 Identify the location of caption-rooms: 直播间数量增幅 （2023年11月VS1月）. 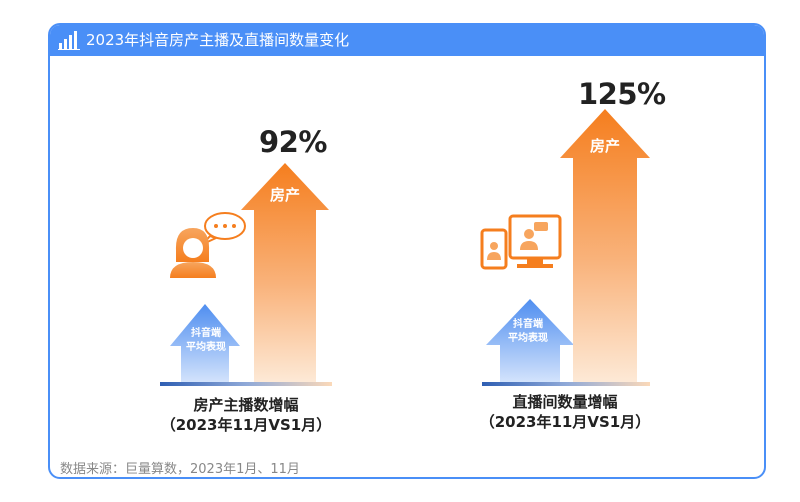
(565, 412).